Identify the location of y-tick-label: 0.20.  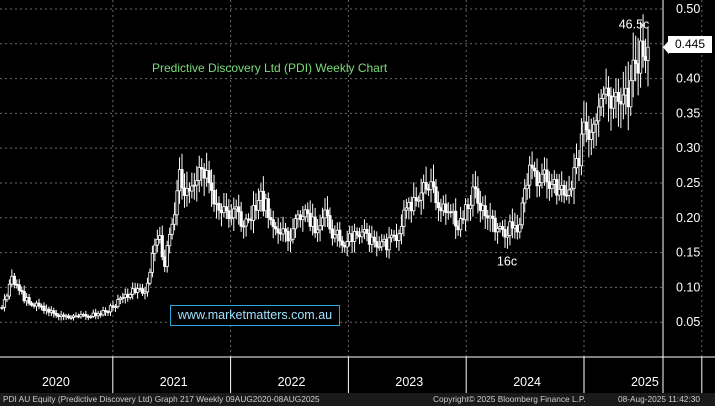
(688, 218).